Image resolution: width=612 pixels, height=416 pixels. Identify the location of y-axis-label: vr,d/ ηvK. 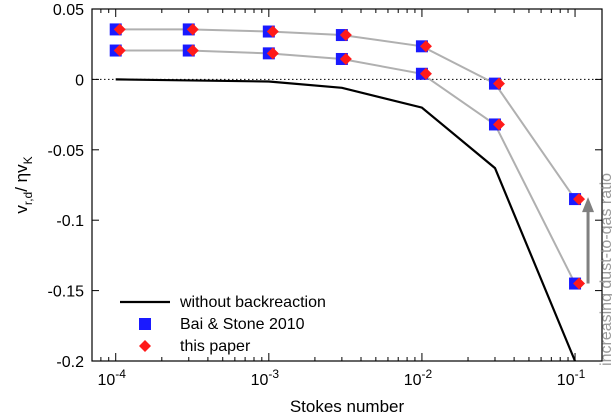
(23, 184).